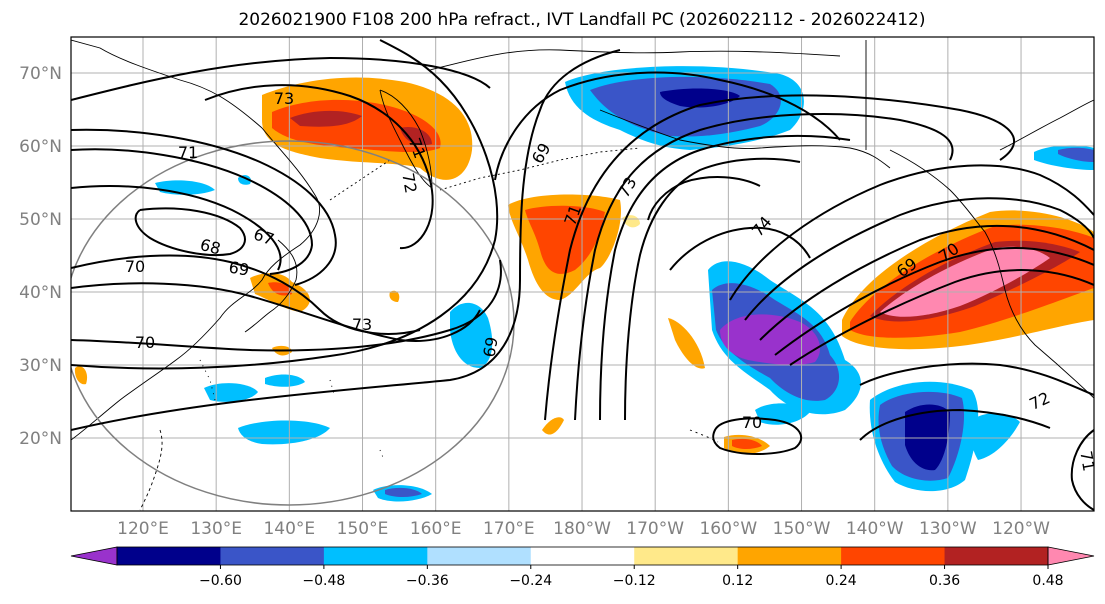 This screenshot has width=1105, height=604. Describe the element at coordinates (40, 147) in the screenshot. I see `lat-label: 60°N` at that location.